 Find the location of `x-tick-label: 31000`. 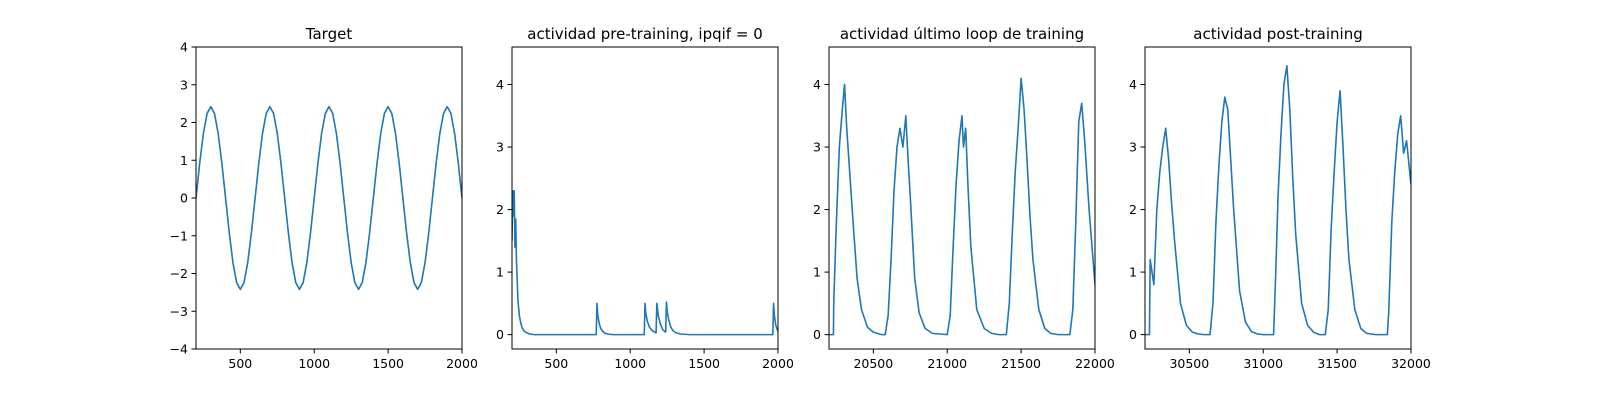

x-tick-label: 31000 is located at coordinates (1263, 363).